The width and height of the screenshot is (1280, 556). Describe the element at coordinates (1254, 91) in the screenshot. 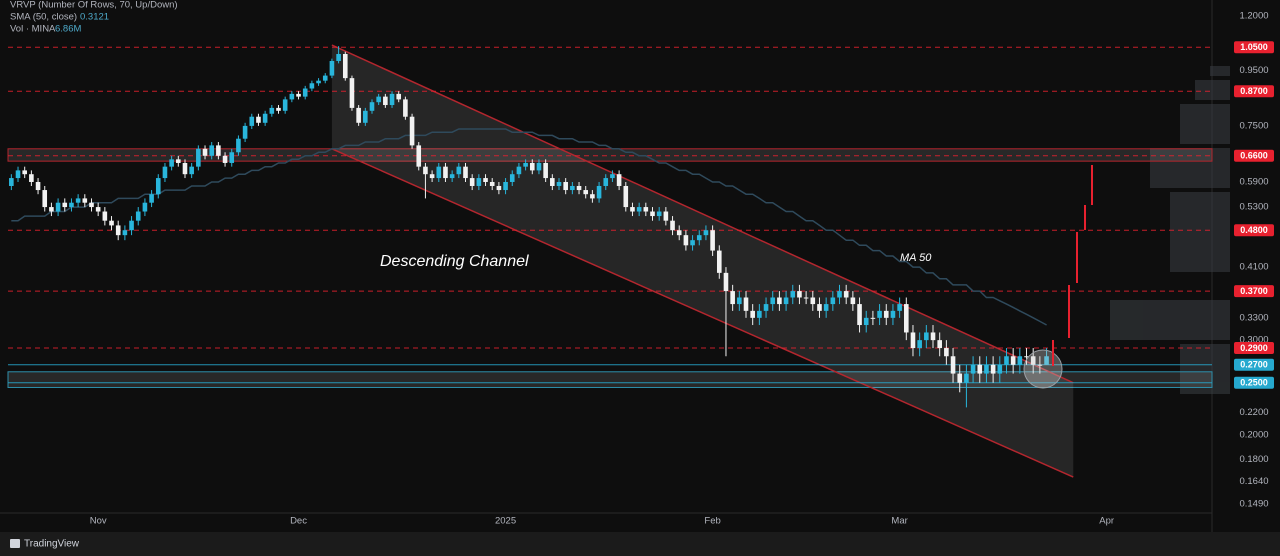

I see `level-label: 0.8700` at that location.